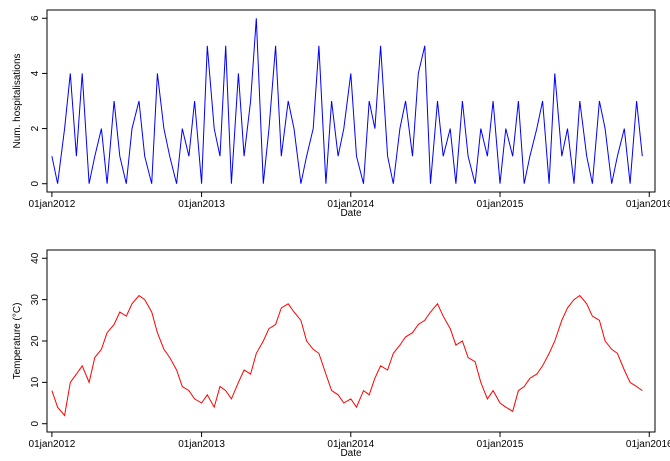 The image size is (670, 461). Describe the element at coordinates (35, 258) in the screenshot. I see `y-tick-label: 40` at that location.